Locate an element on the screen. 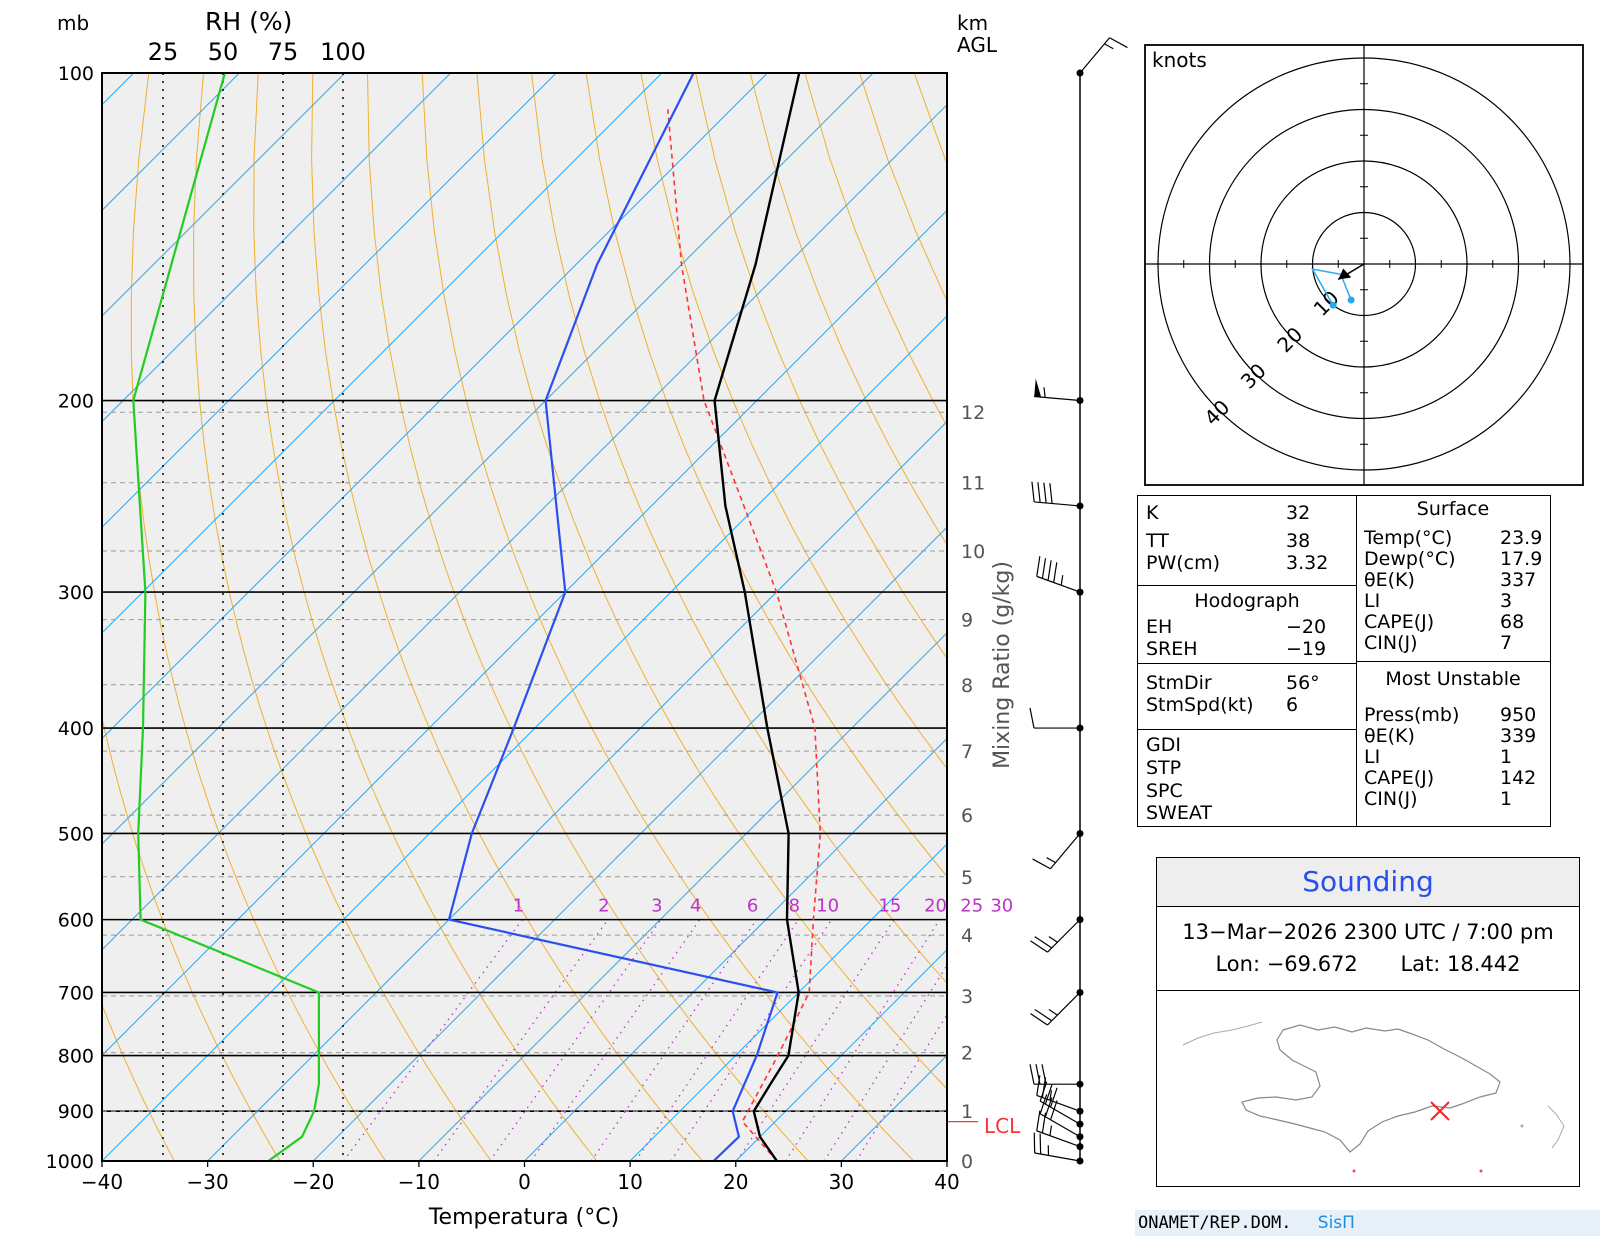  height-km-label: 12 is located at coordinates (973, 413).